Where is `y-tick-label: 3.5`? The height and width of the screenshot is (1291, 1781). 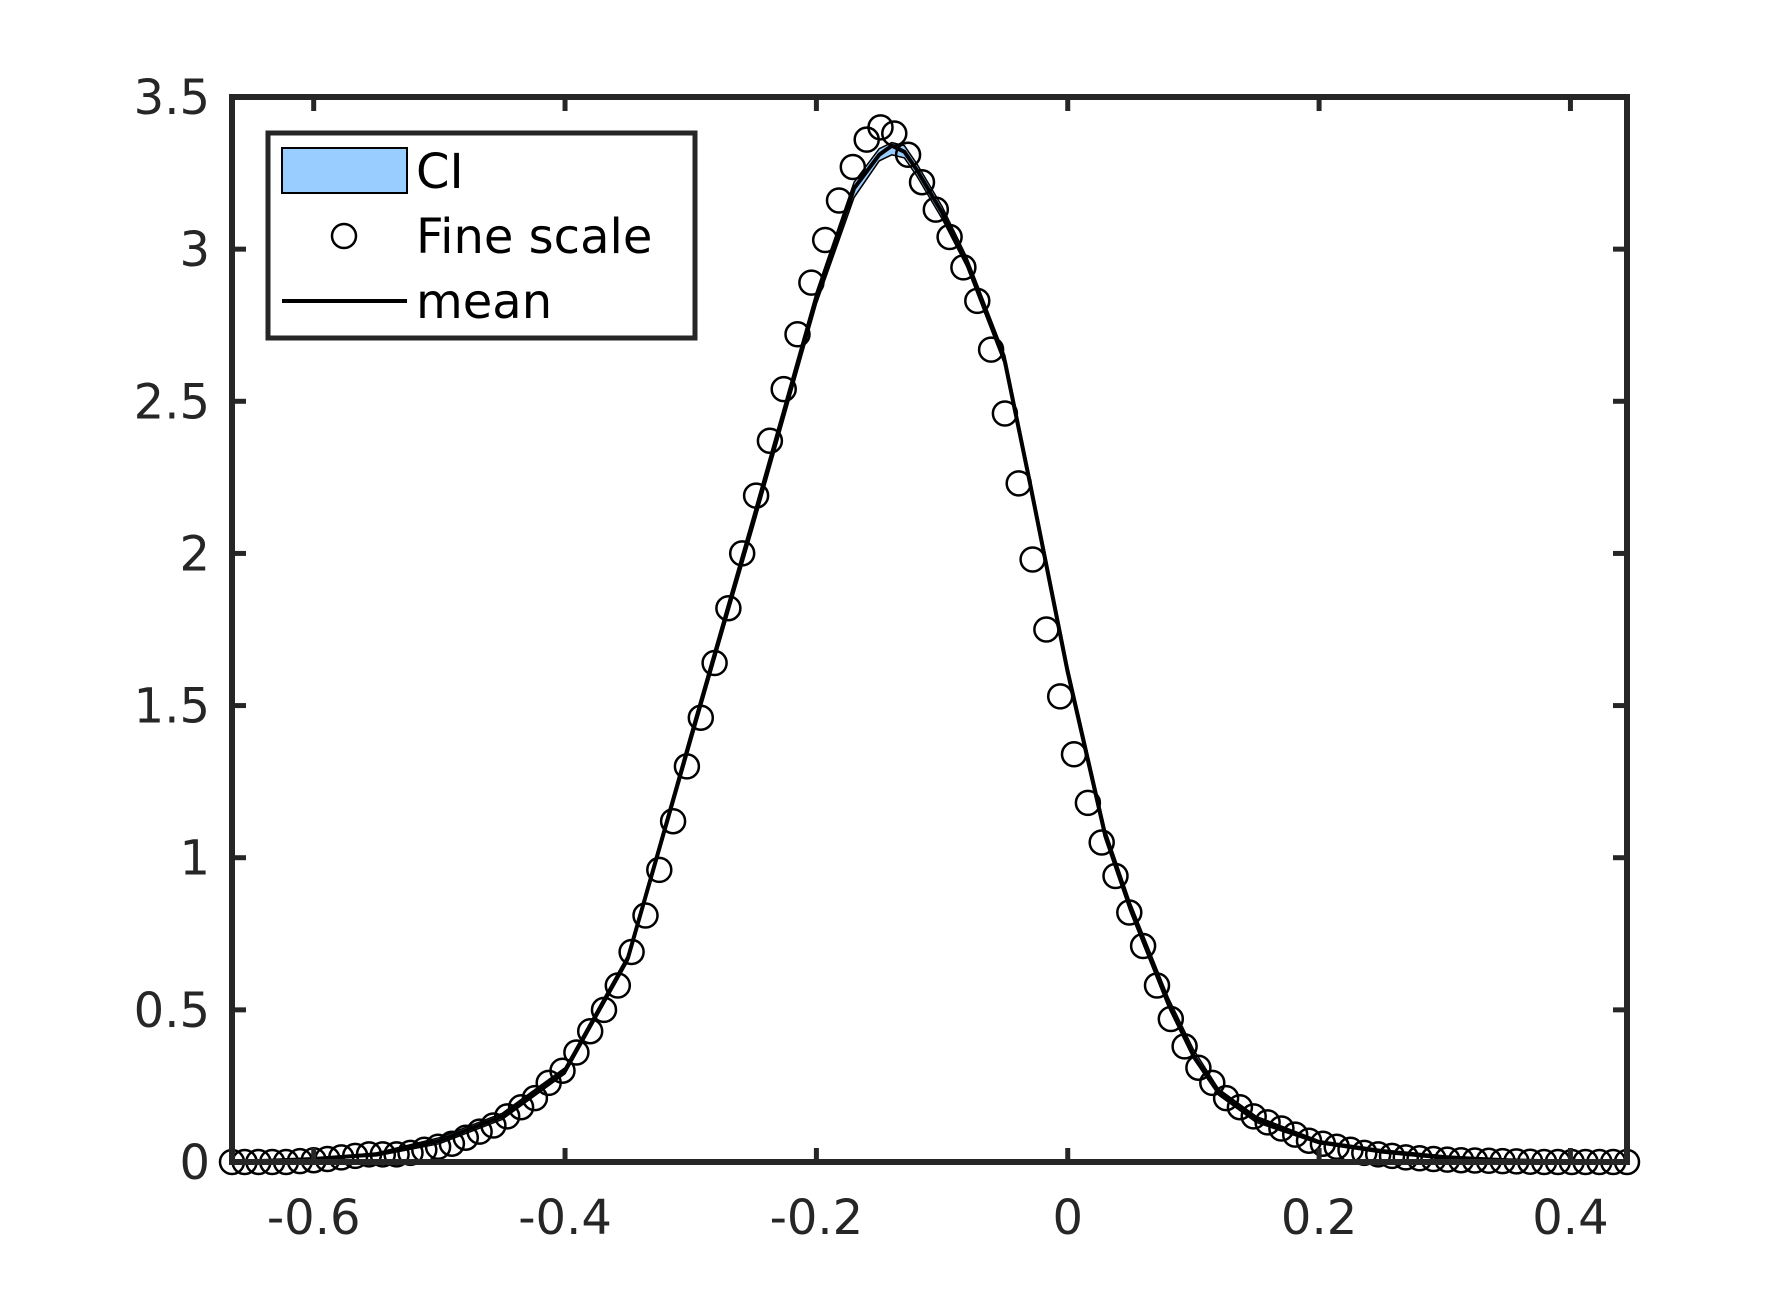
y-tick-label: 3.5 is located at coordinates (172, 98).